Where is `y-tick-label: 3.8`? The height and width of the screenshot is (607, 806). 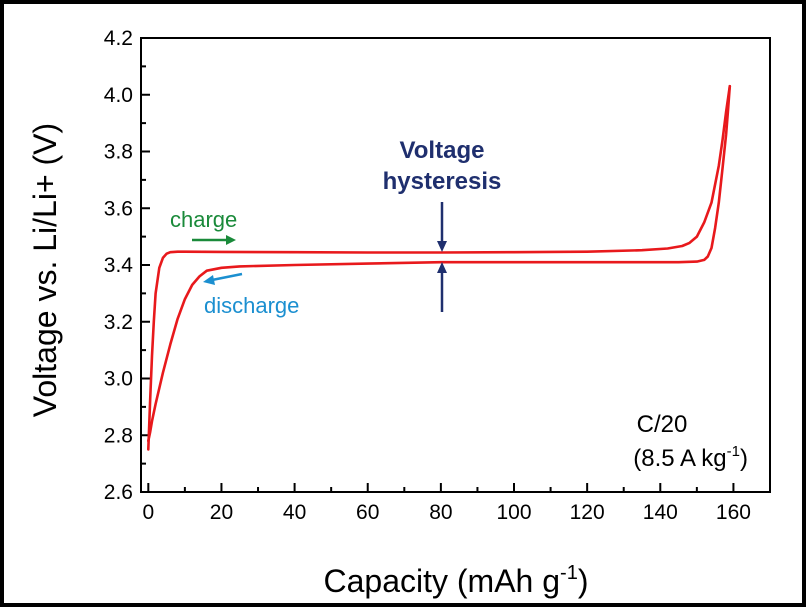
y-tick-label: 3.8 is located at coordinates (118, 152).